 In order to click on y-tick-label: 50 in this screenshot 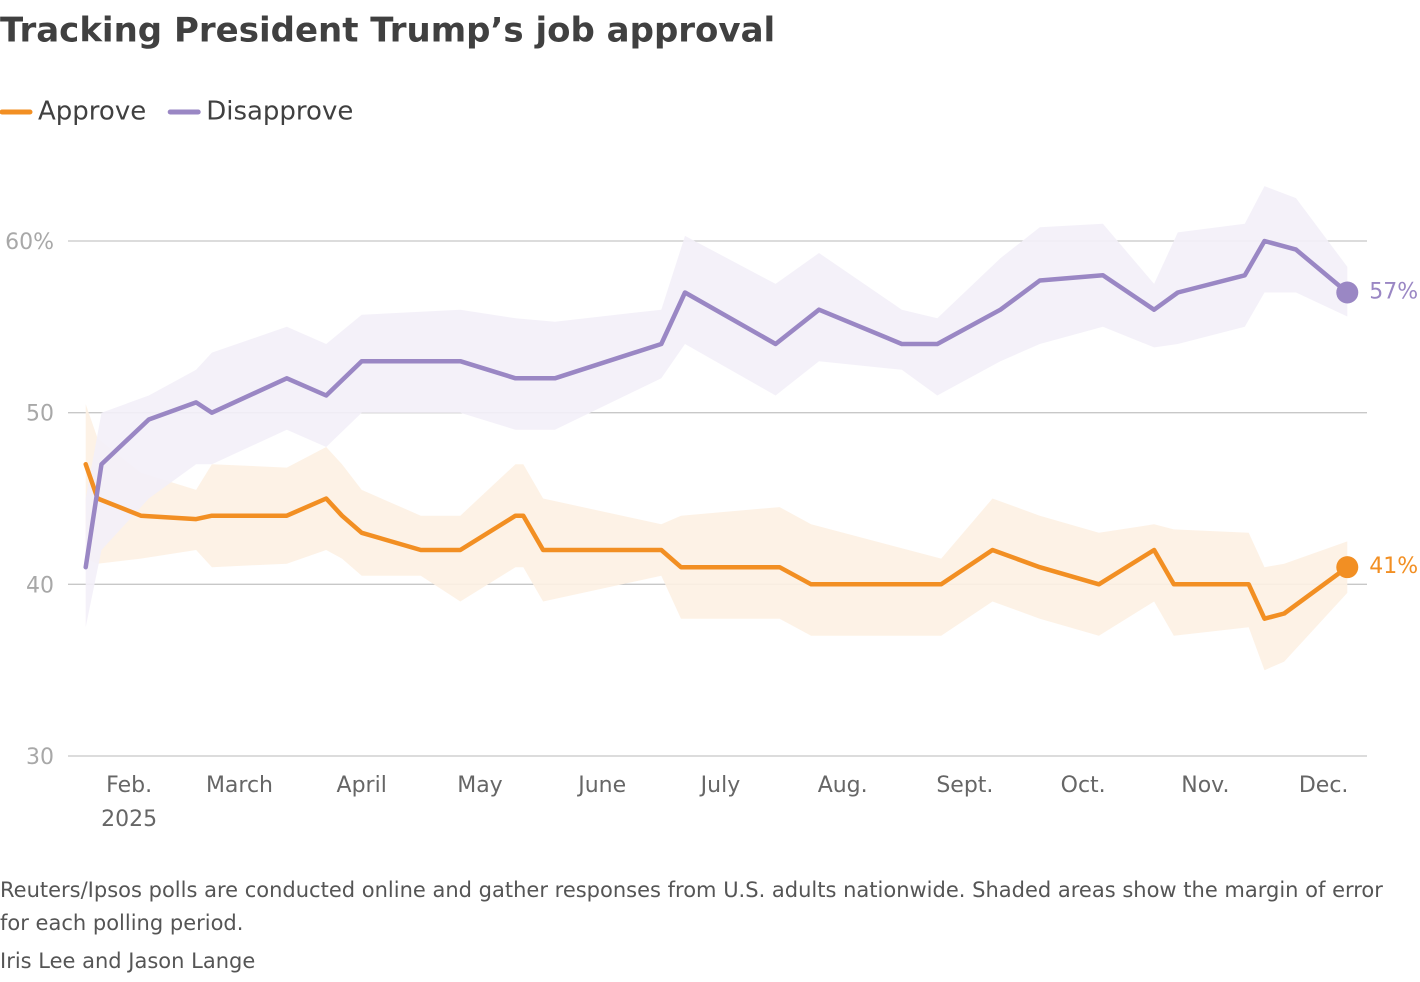, I will do `click(40, 414)`.